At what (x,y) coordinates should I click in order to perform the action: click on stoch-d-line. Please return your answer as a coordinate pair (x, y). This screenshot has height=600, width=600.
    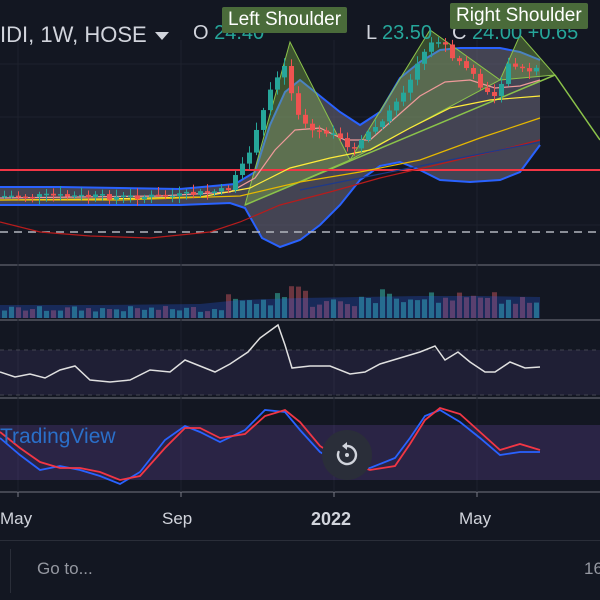
    Looking at the image, I should click on (270, 444).